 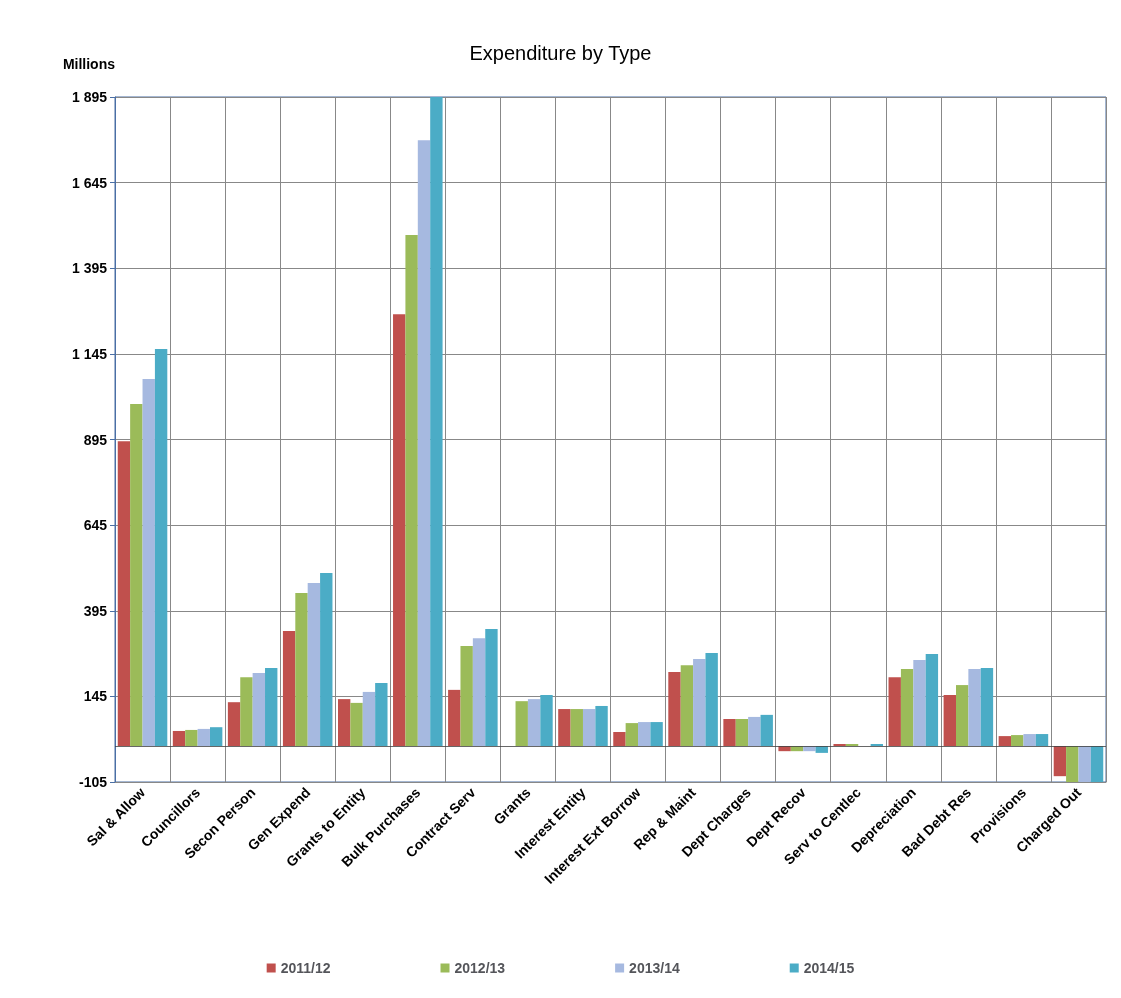 What do you see at coordinates (560, 53) in the screenshot?
I see `chart-title: Expenditure by Type` at bounding box center [560, 53].